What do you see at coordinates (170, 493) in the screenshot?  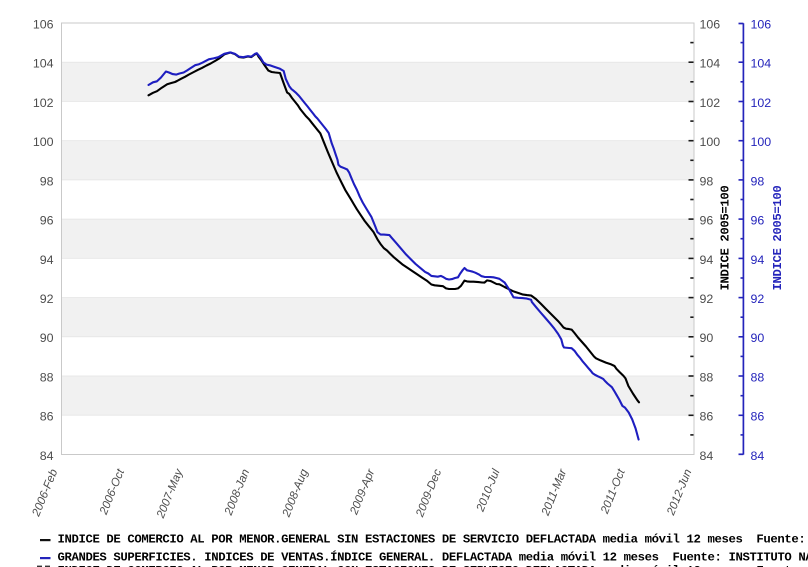 I see `svg-text: 2007-May` at bounding box center [170, 493].